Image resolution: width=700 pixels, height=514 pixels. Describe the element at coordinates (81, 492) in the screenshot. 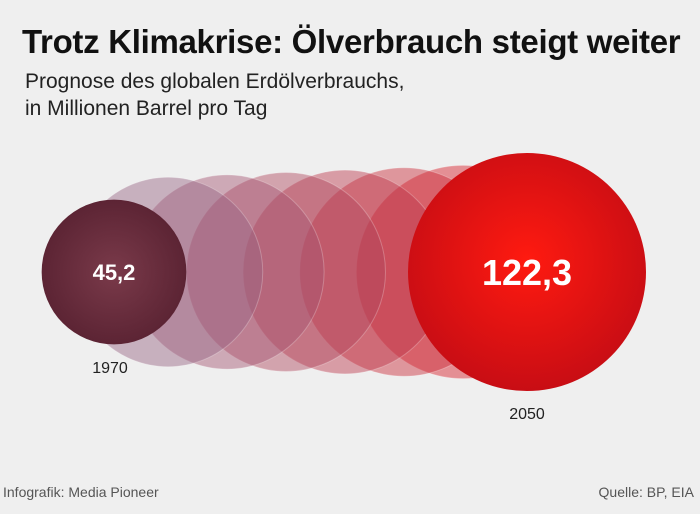

I see `footer-credit: Infografik: Media Pioneer` at that location.